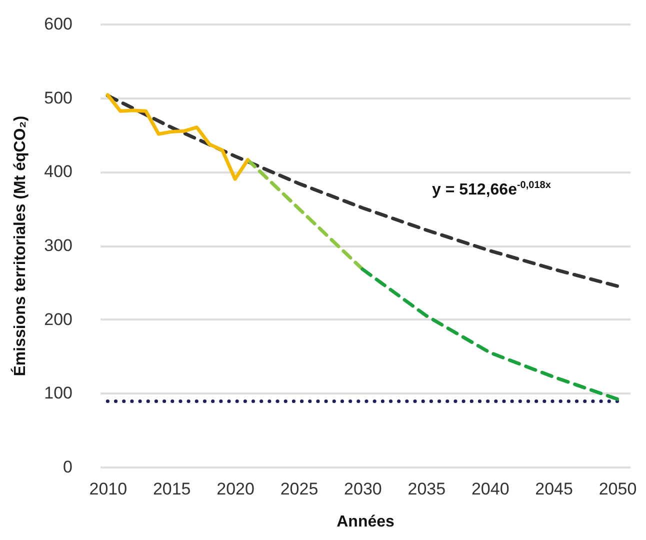  What do you see at coordinates (58, 172) in the screenshot?
I see `y-tick-label: 400` at bounding box center [58, 172].